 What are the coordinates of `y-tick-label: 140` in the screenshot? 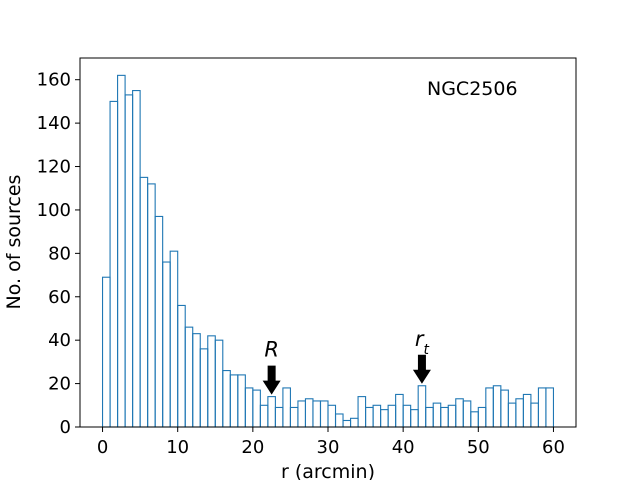 It's located at (54, 123).